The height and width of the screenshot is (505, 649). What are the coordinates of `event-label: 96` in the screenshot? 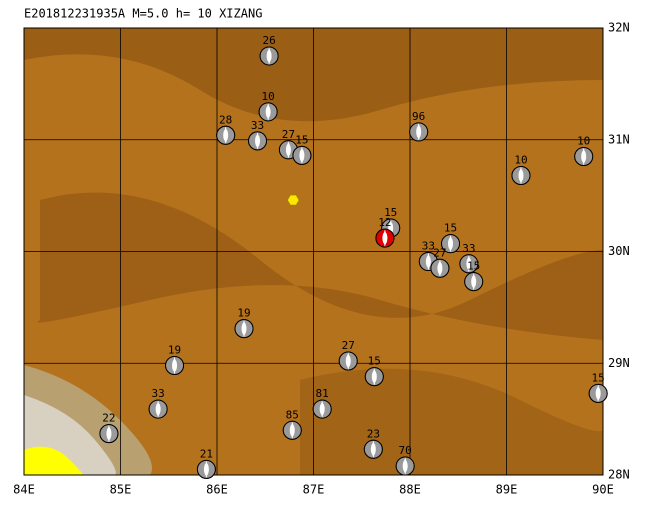 It's located at (418, 116).